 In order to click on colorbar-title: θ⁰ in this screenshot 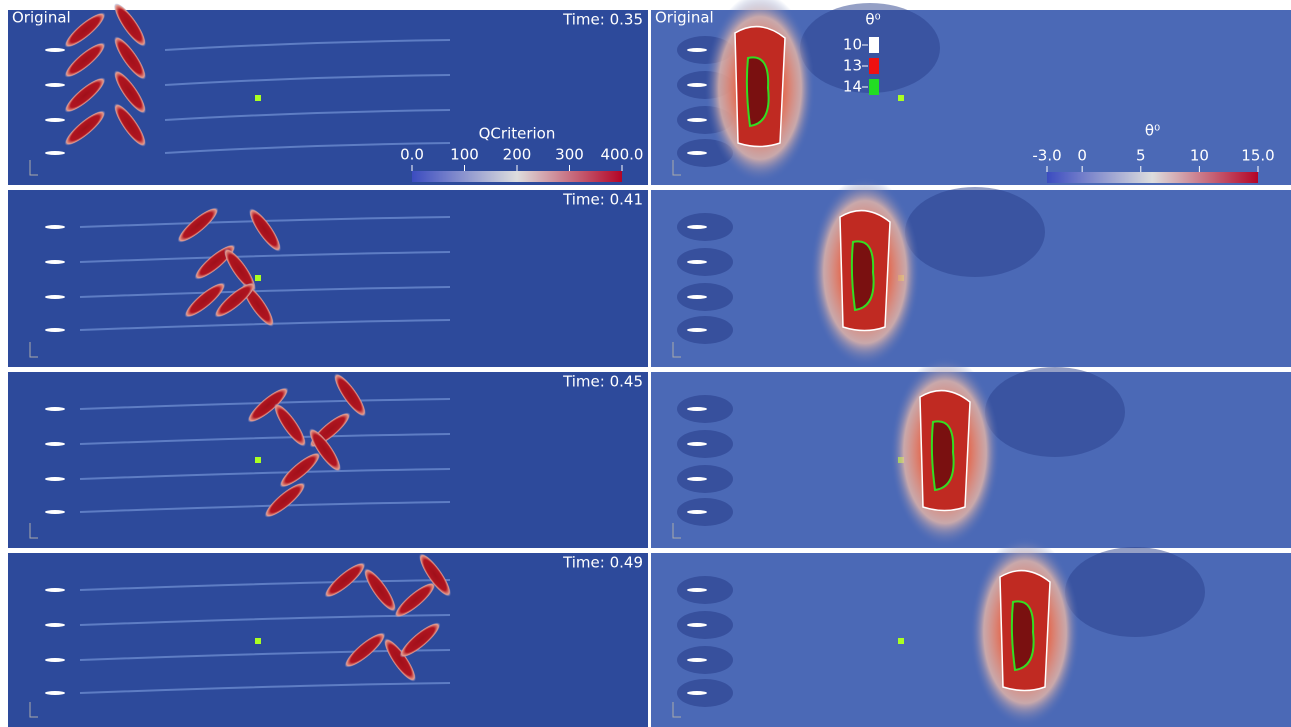, I will do `click(1152, 131)`.